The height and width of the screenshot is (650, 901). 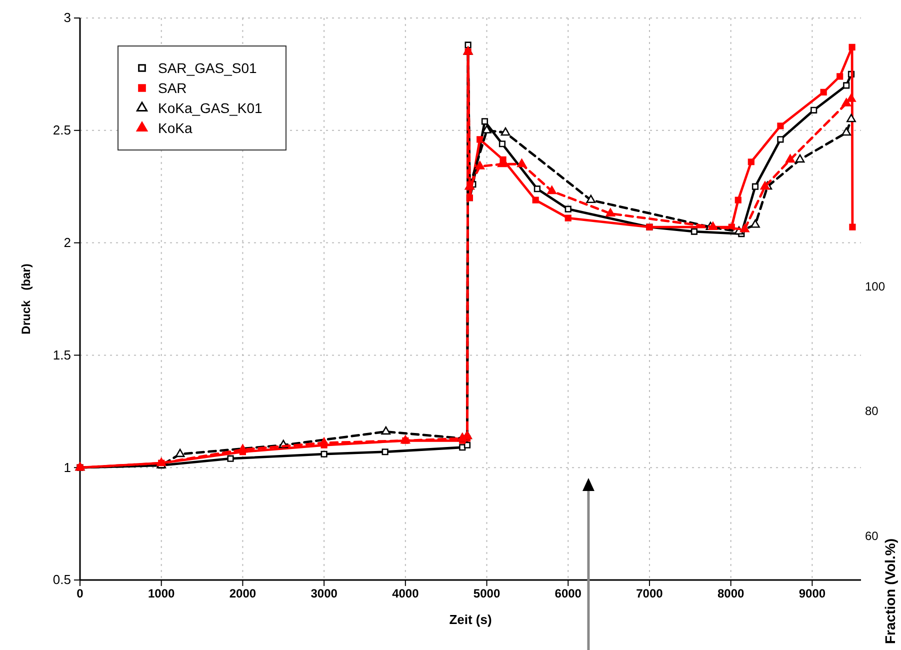 What do you see at coordinates (242, 593) in the screenshot?
I see `x-tick-label: 2000` at bounding box center [242, 593].